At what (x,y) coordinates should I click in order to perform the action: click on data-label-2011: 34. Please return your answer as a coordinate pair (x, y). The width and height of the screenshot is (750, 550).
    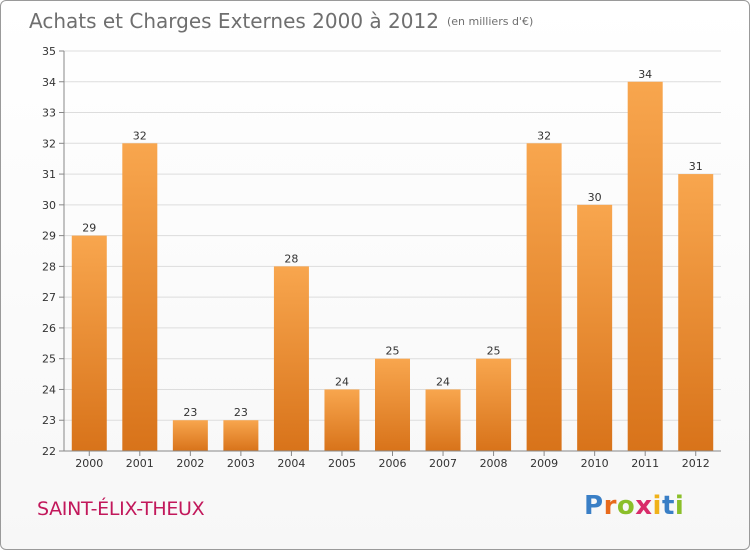
    Looking at the image, I should click on (645, 74).